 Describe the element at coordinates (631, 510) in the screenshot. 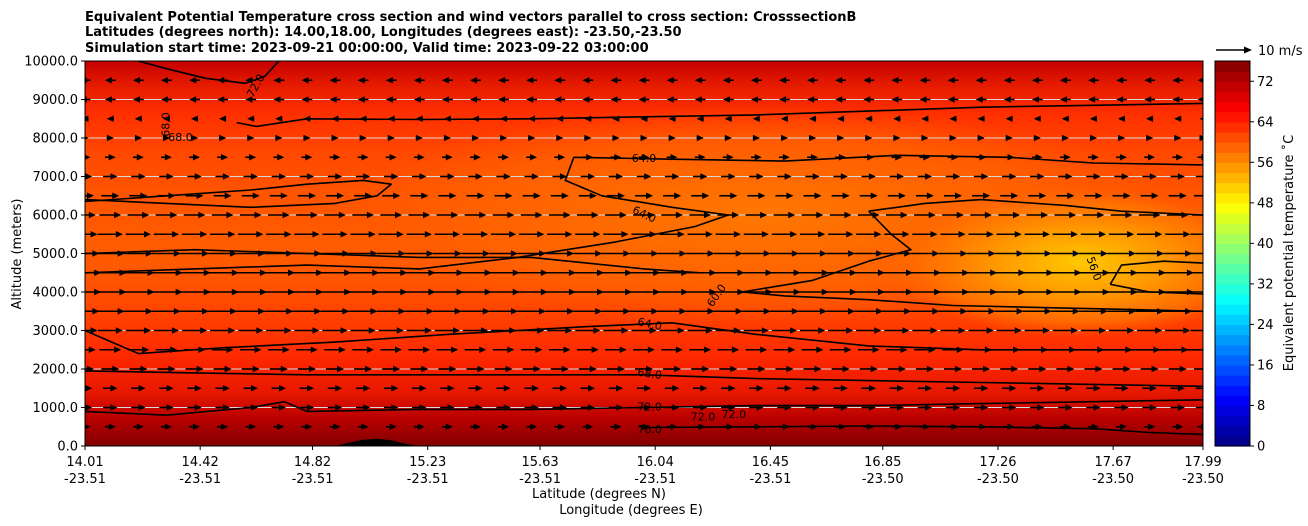

I see `x-axis-label-2: Longitude (degrees E)` at that location.